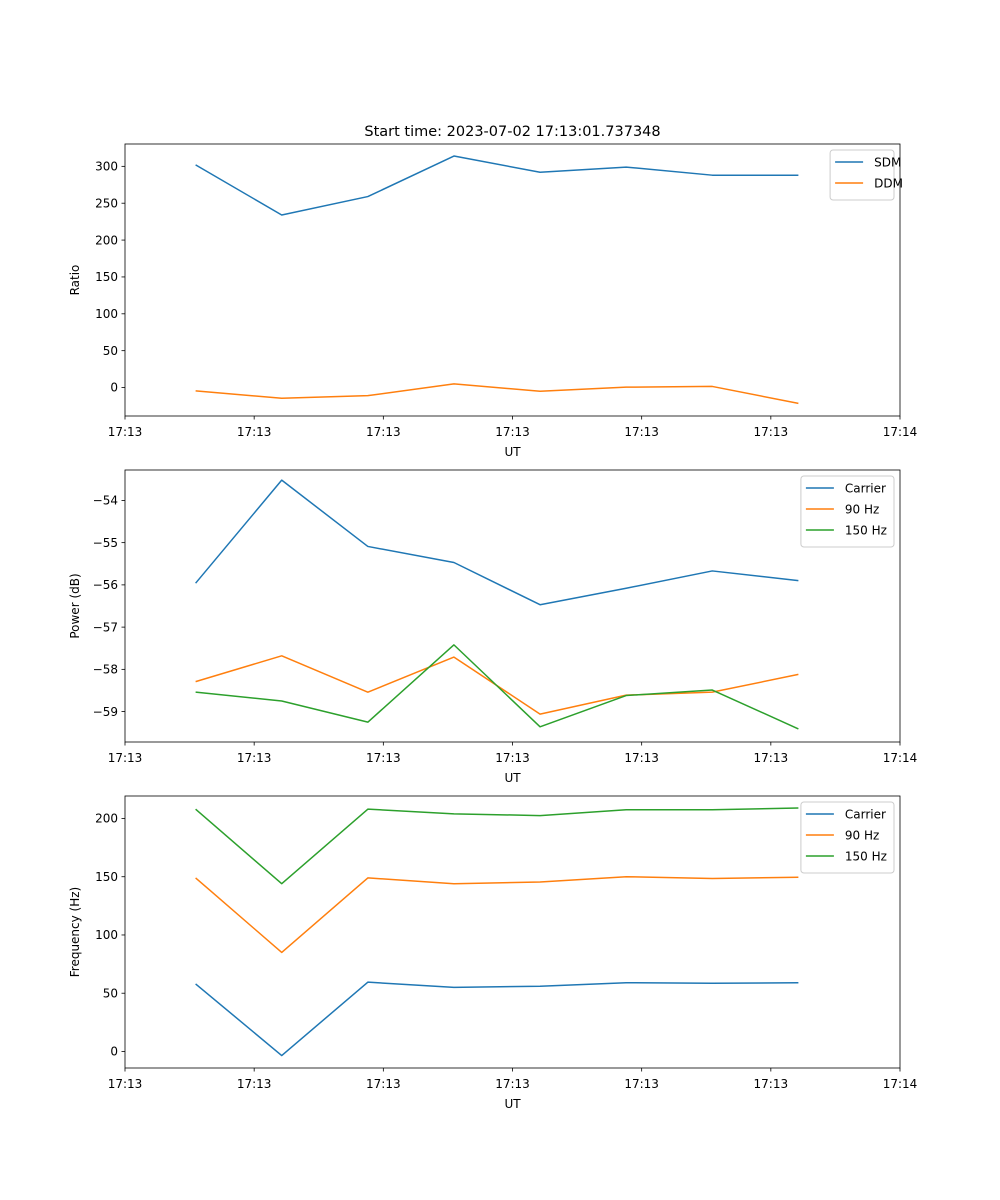  What do you see at coordinates (105, 501) in the screenshot?
I see `y-tick-label: −54` at bounding box center [105, 501].